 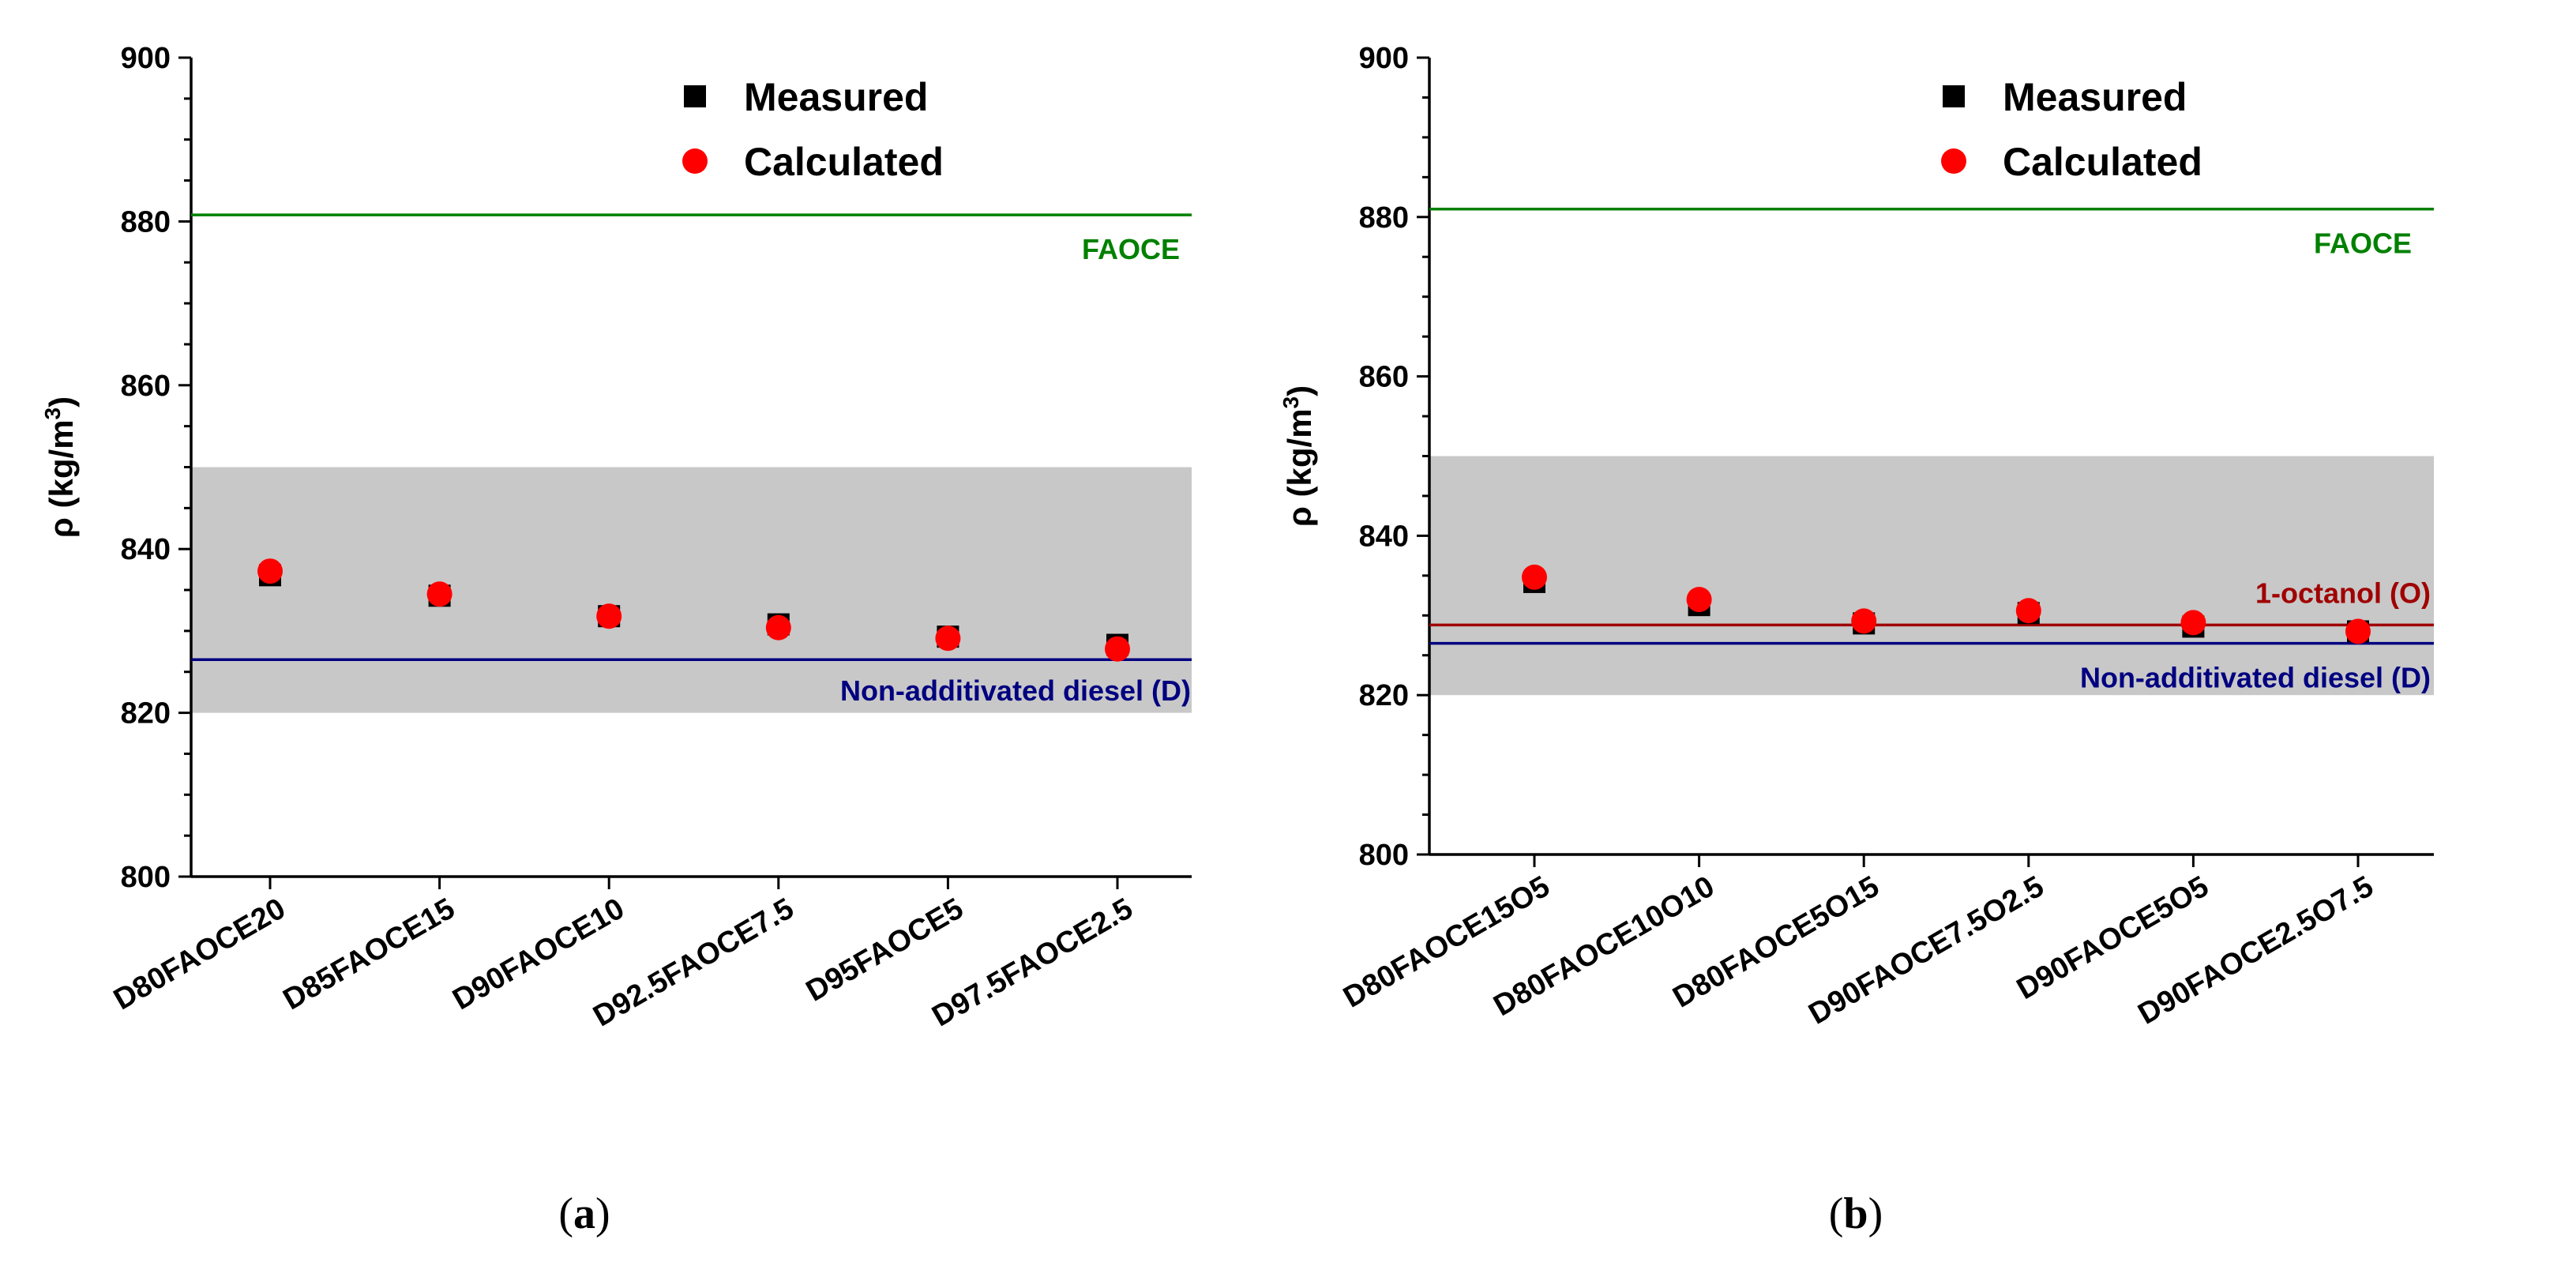 I want to click on panel-label: (a), so click(x=584, y=1213).